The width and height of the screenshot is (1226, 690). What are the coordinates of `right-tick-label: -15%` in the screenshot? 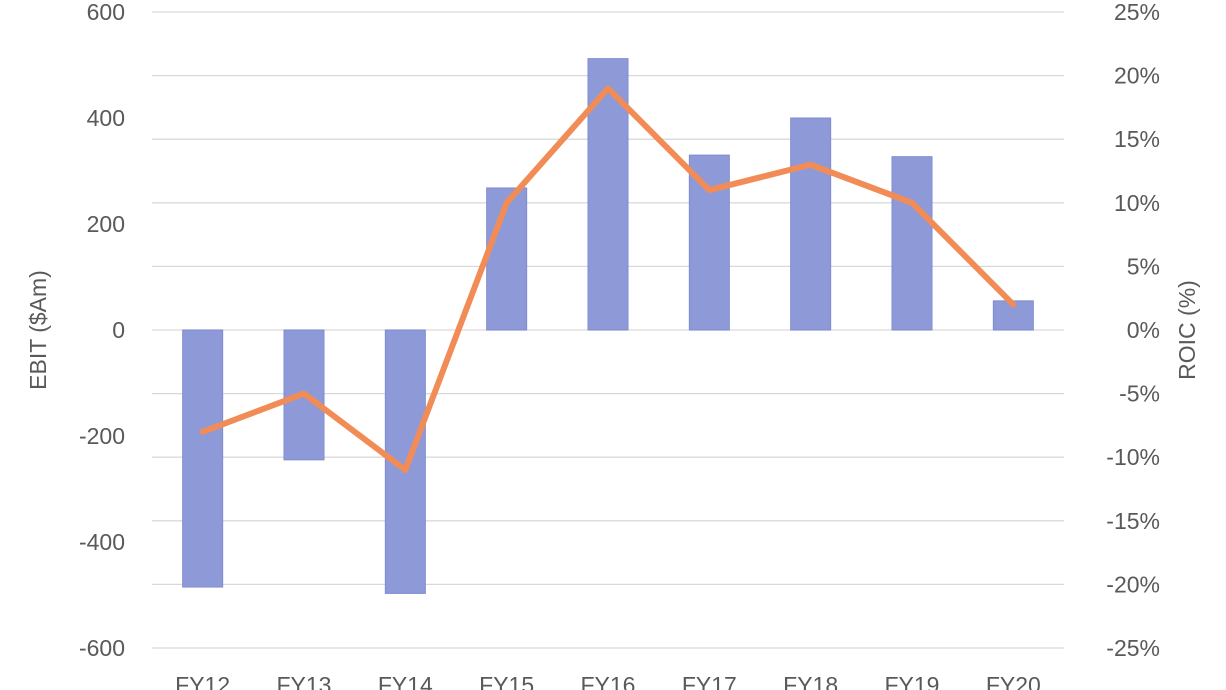 It's located at (1133, 521).